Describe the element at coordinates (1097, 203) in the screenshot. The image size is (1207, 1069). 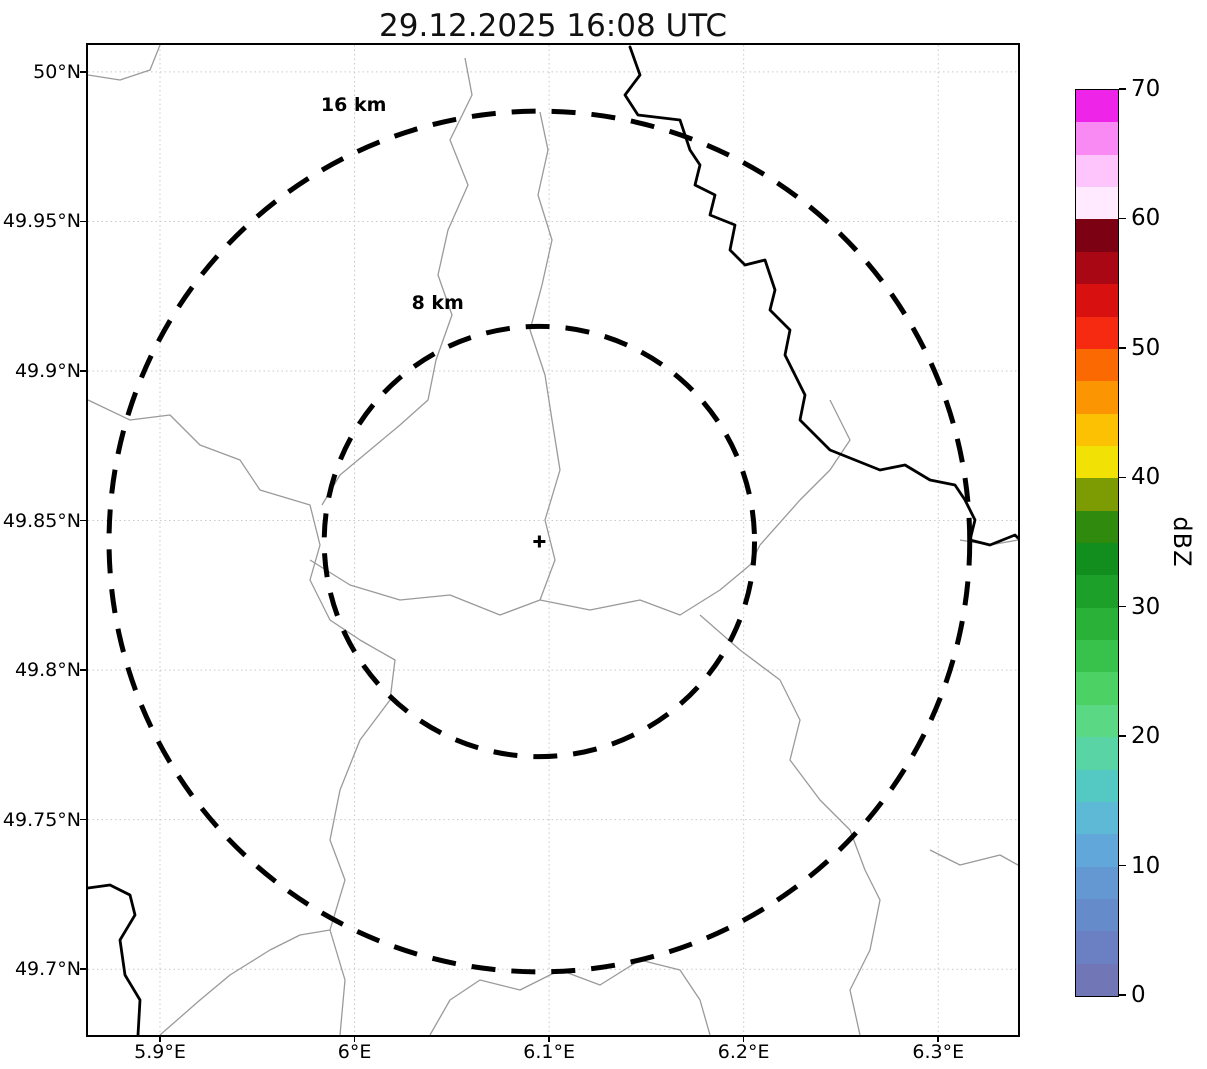
I see `colorbar-band-60-62.5dbz` at that location.